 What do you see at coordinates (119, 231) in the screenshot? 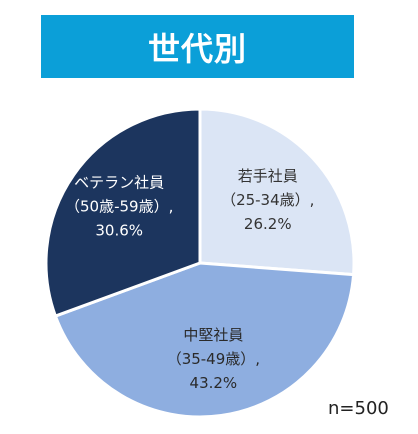
I see `slice-value: 30.6%` at bounding box center [119, 231].